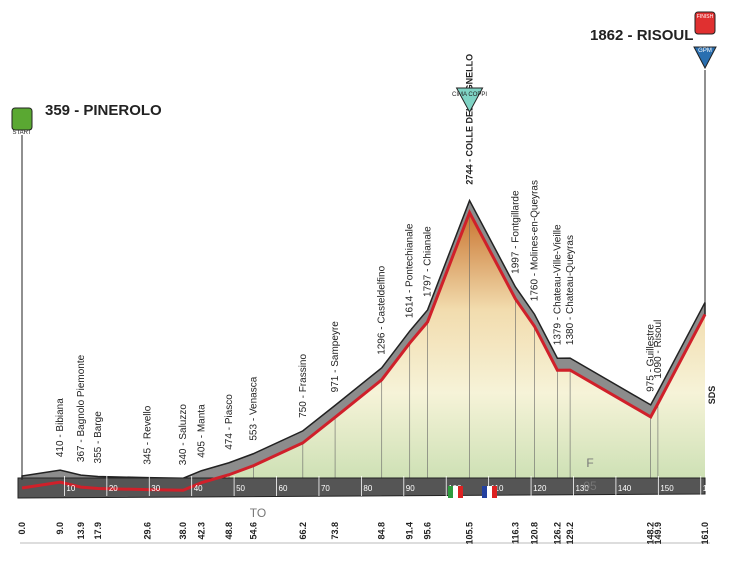 This screenshot has height=567, width=730. I want to click on distance-label: 84.8, so click(382, 531).